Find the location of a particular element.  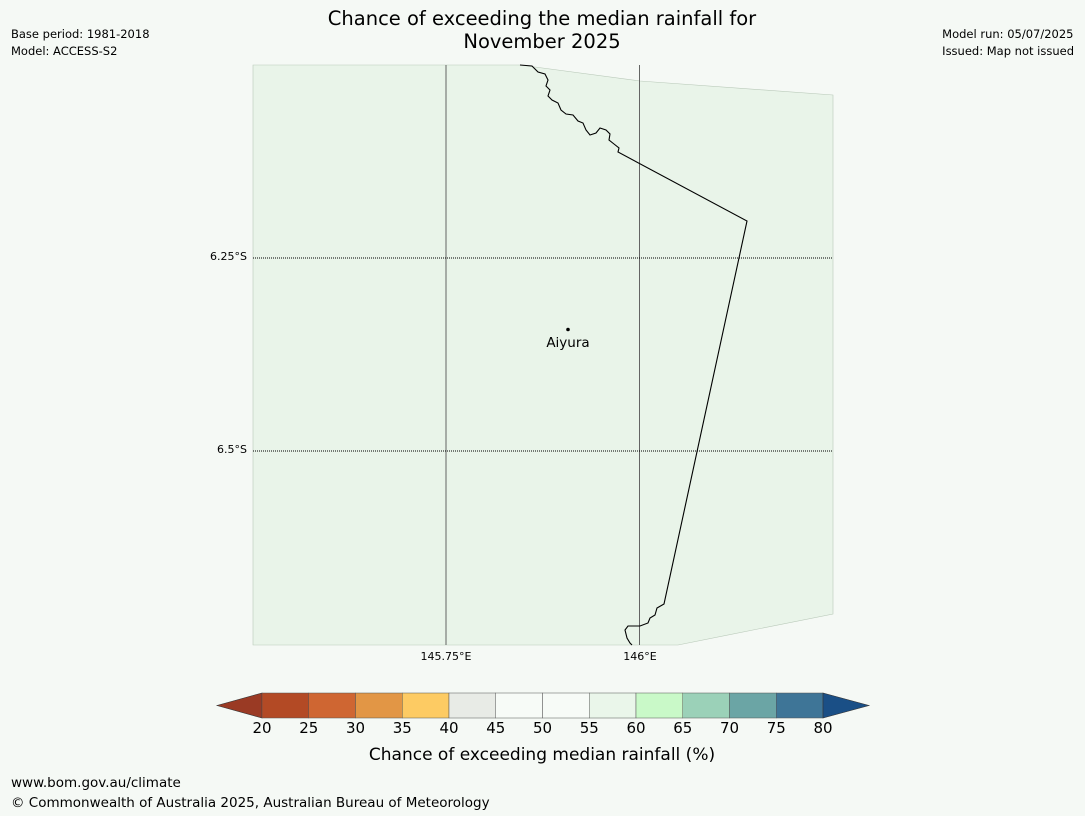

colorbar-tick-label: 35 is located at coordinates (402, 728).